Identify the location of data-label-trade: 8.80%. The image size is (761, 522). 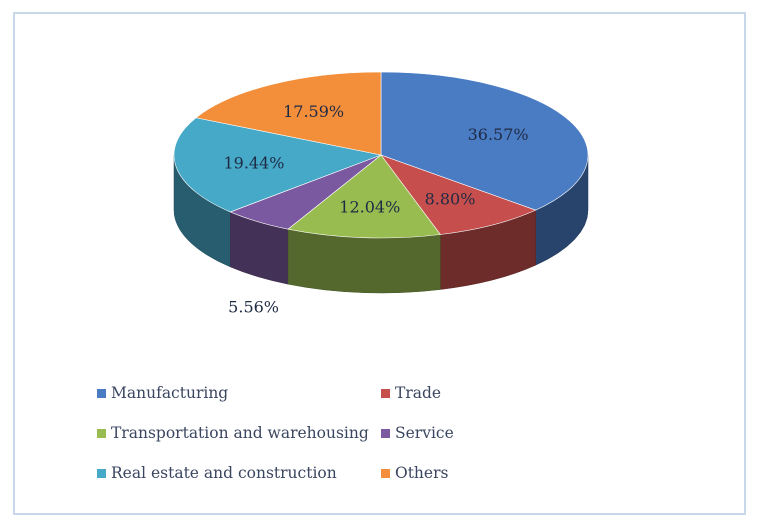
(450, 198).